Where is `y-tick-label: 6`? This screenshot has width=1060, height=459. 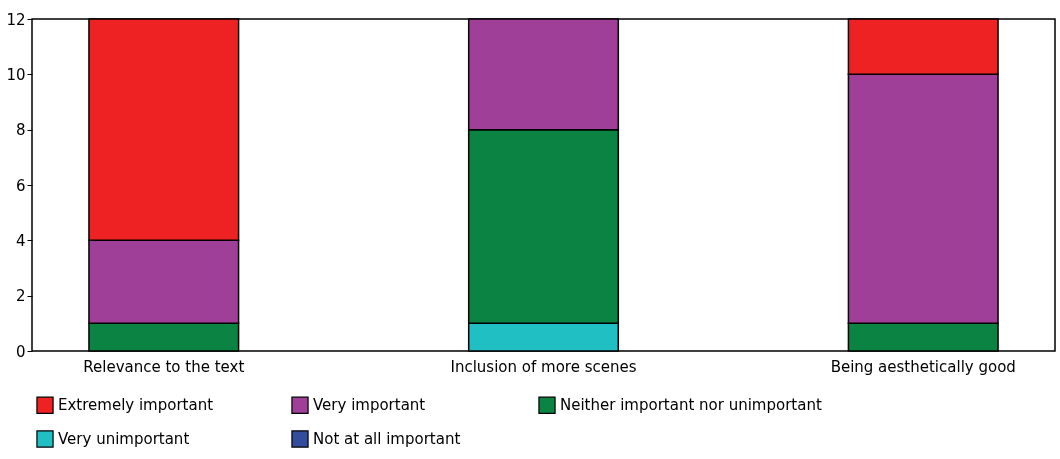 y-tick-label: 6 is located at coordinates (20, 185).